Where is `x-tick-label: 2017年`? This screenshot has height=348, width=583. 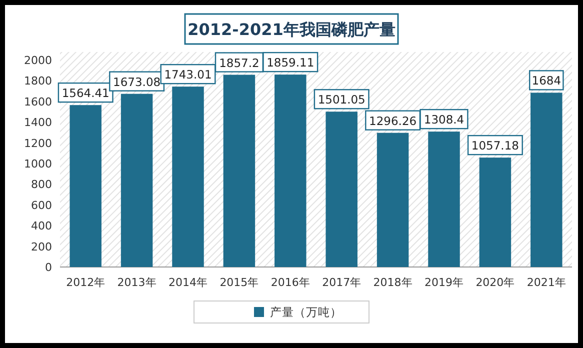 x-tick-label: 2017年 is located at coordinates (342, 282).